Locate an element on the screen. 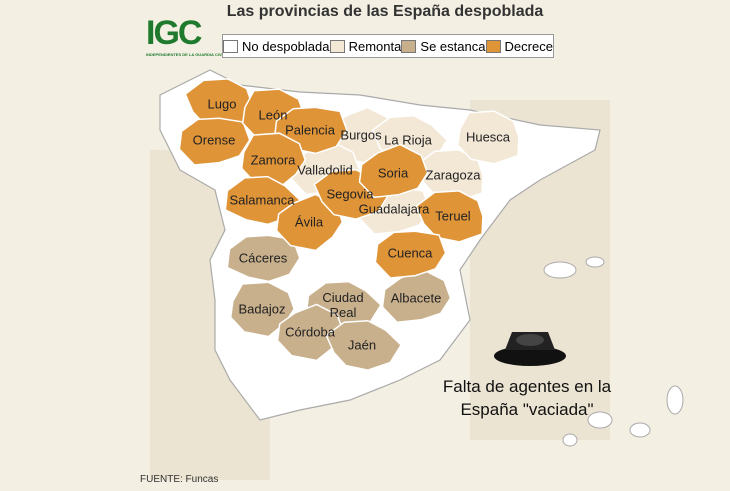 This screenshot has height=491, width=730. legend-item: Decrece is located at coordinates (519, 46).